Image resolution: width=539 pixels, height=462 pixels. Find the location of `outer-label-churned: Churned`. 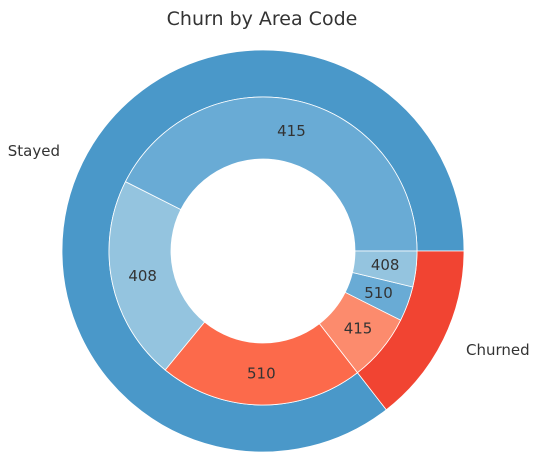

outer-label-churned: Churned is located at coordinates (498, 350).